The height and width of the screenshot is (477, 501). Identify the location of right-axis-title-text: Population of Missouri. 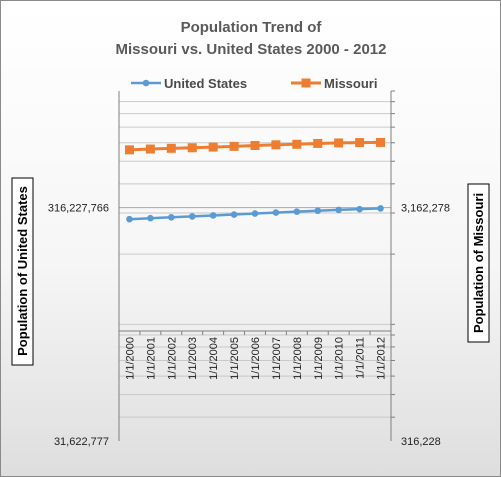
(478, 263).